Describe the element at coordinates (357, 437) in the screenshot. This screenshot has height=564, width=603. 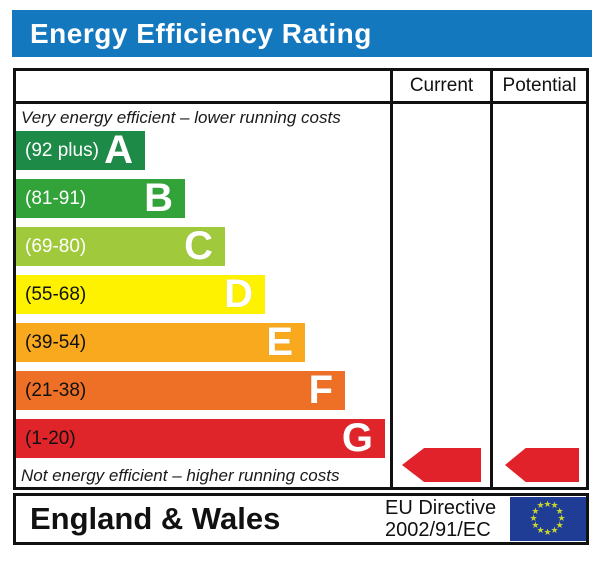
I see `band-letter: G` at that location.